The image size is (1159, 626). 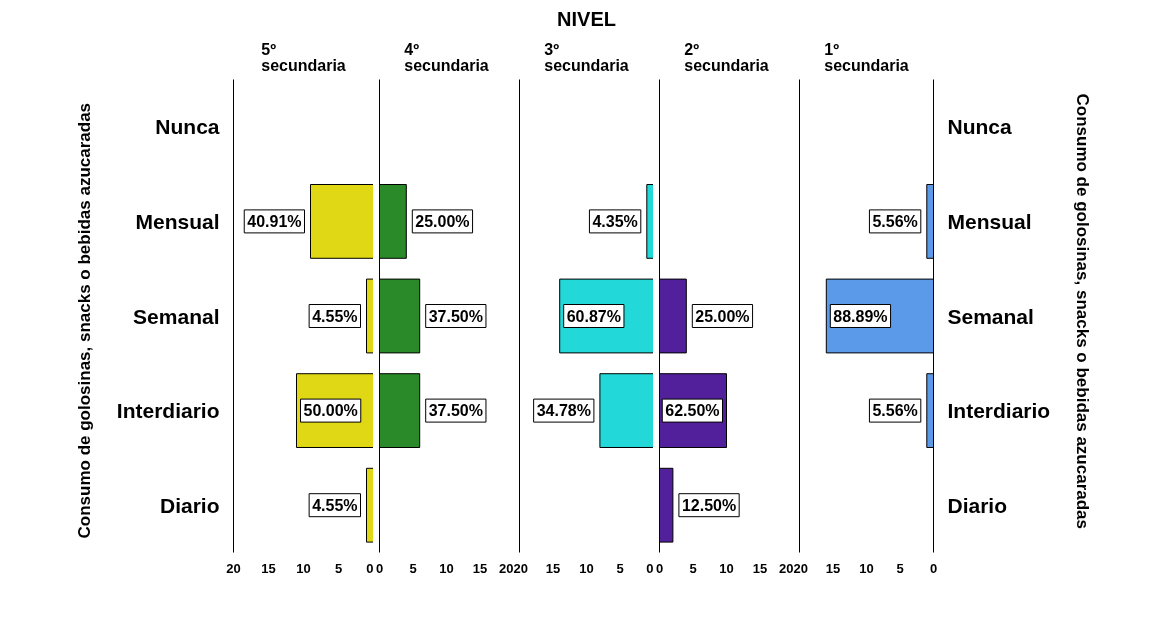 I want to click on y-axis-title: Consumo de golosinas, snacks o bebidas azucaradas, so click(x=84, y=320).